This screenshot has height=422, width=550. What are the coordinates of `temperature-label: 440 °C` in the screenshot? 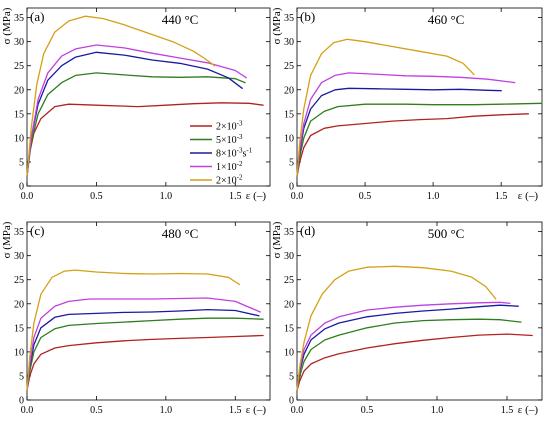 It's located at (180, 19).